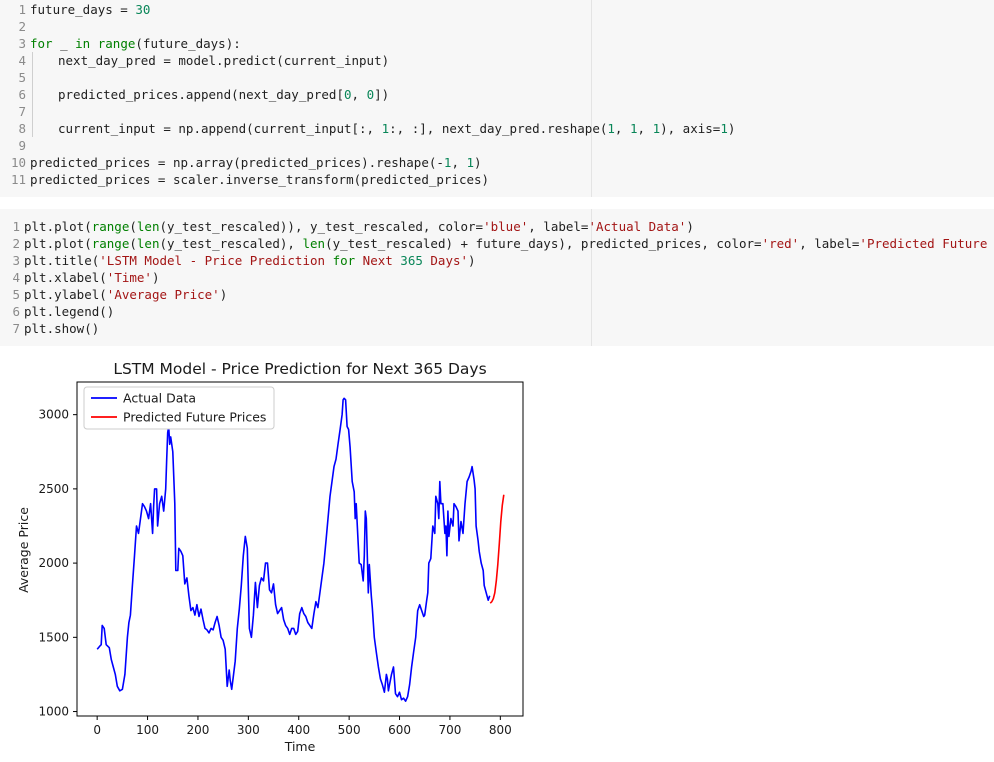 The image size is (994, 762). Describe the element at coordinates (349, 730) in the screenshot. I see `x-tick-label: 500` at that location.